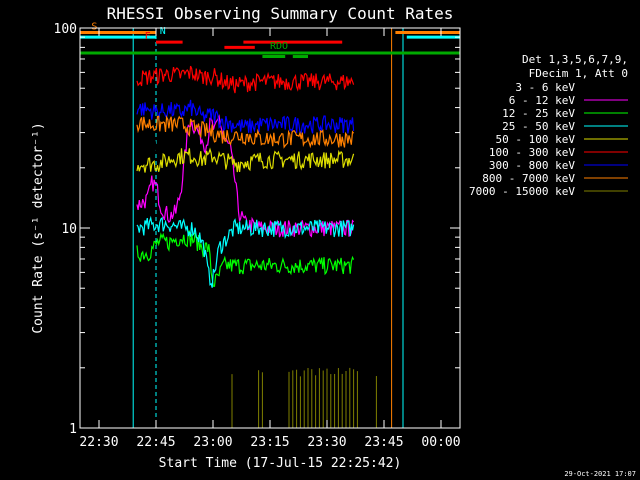 This screenshot has height=480, width=640. I want to click on x-axis-label: Start Time (17-Jul-15 22:25:42), so click(280, 463).